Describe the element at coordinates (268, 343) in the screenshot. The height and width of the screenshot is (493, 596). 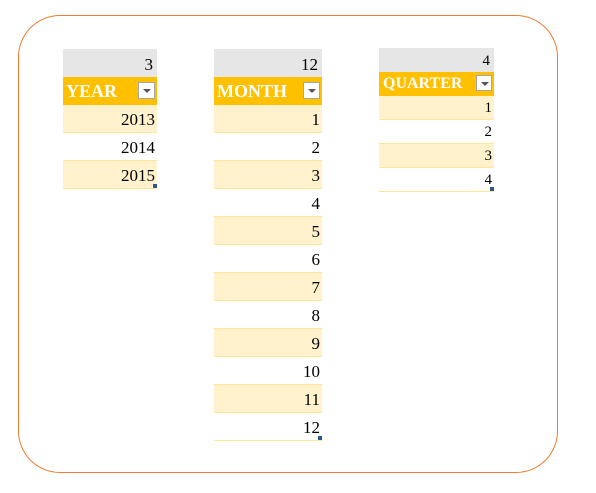
I see `table-row: 9` at that location.